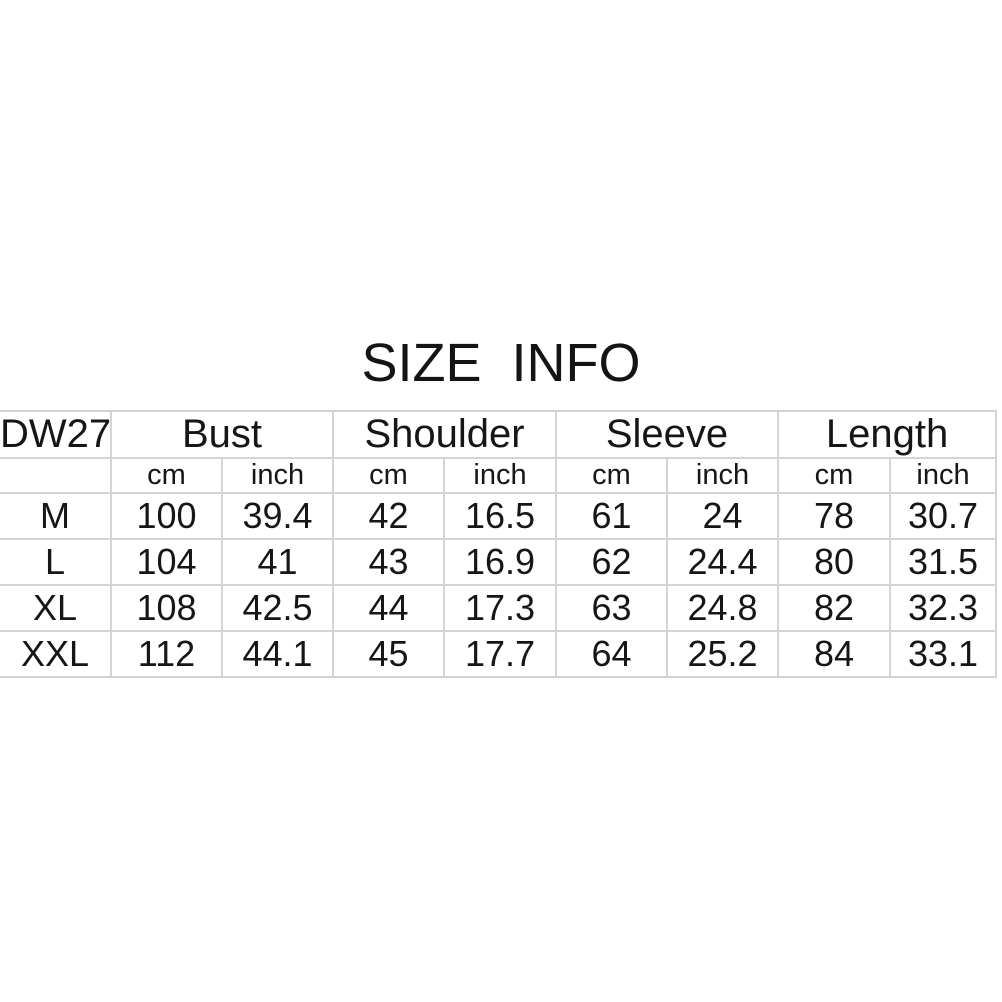 This screenshot has width=1002, height=1002. Describe the element at coordinates (166, 562) in the screenshot. I see `measurement-cell: 104` at that location.